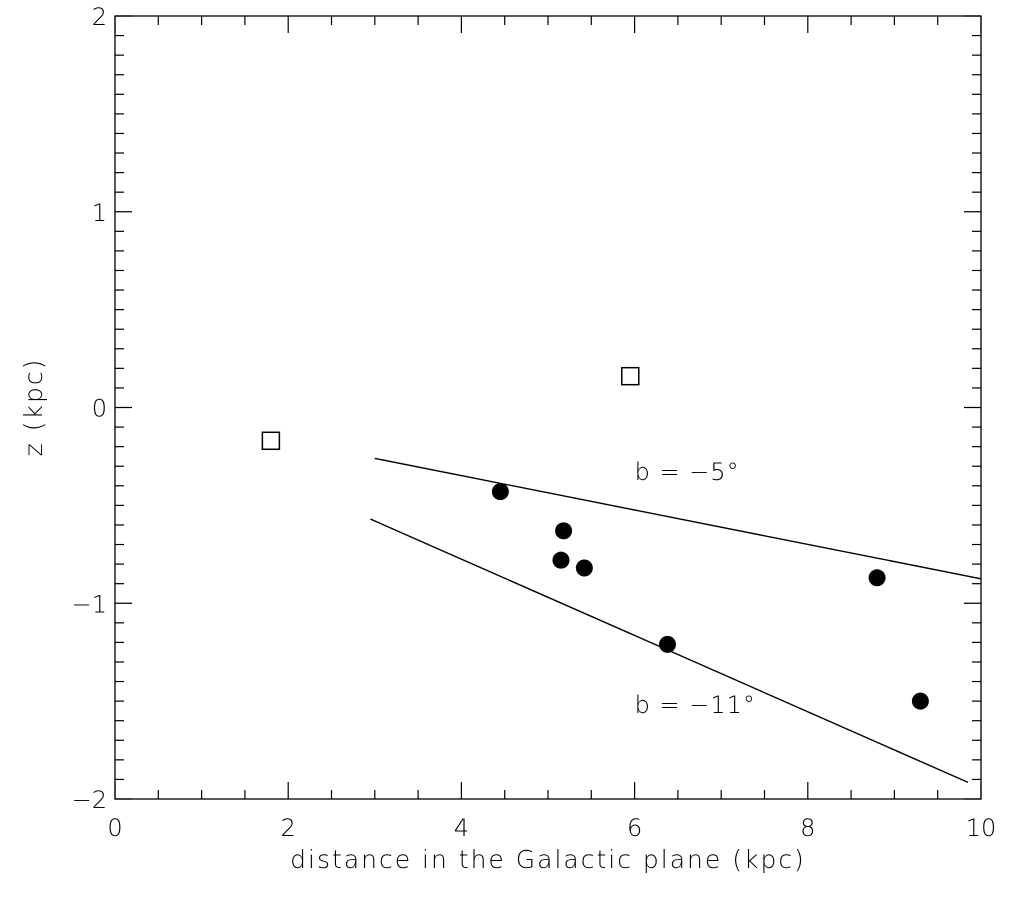 The image size is (1011, 897). What do you see at coordinates (114, 828) in the screenshot?
I see `x-tick-label: 0` at bounding box center [114, 828].